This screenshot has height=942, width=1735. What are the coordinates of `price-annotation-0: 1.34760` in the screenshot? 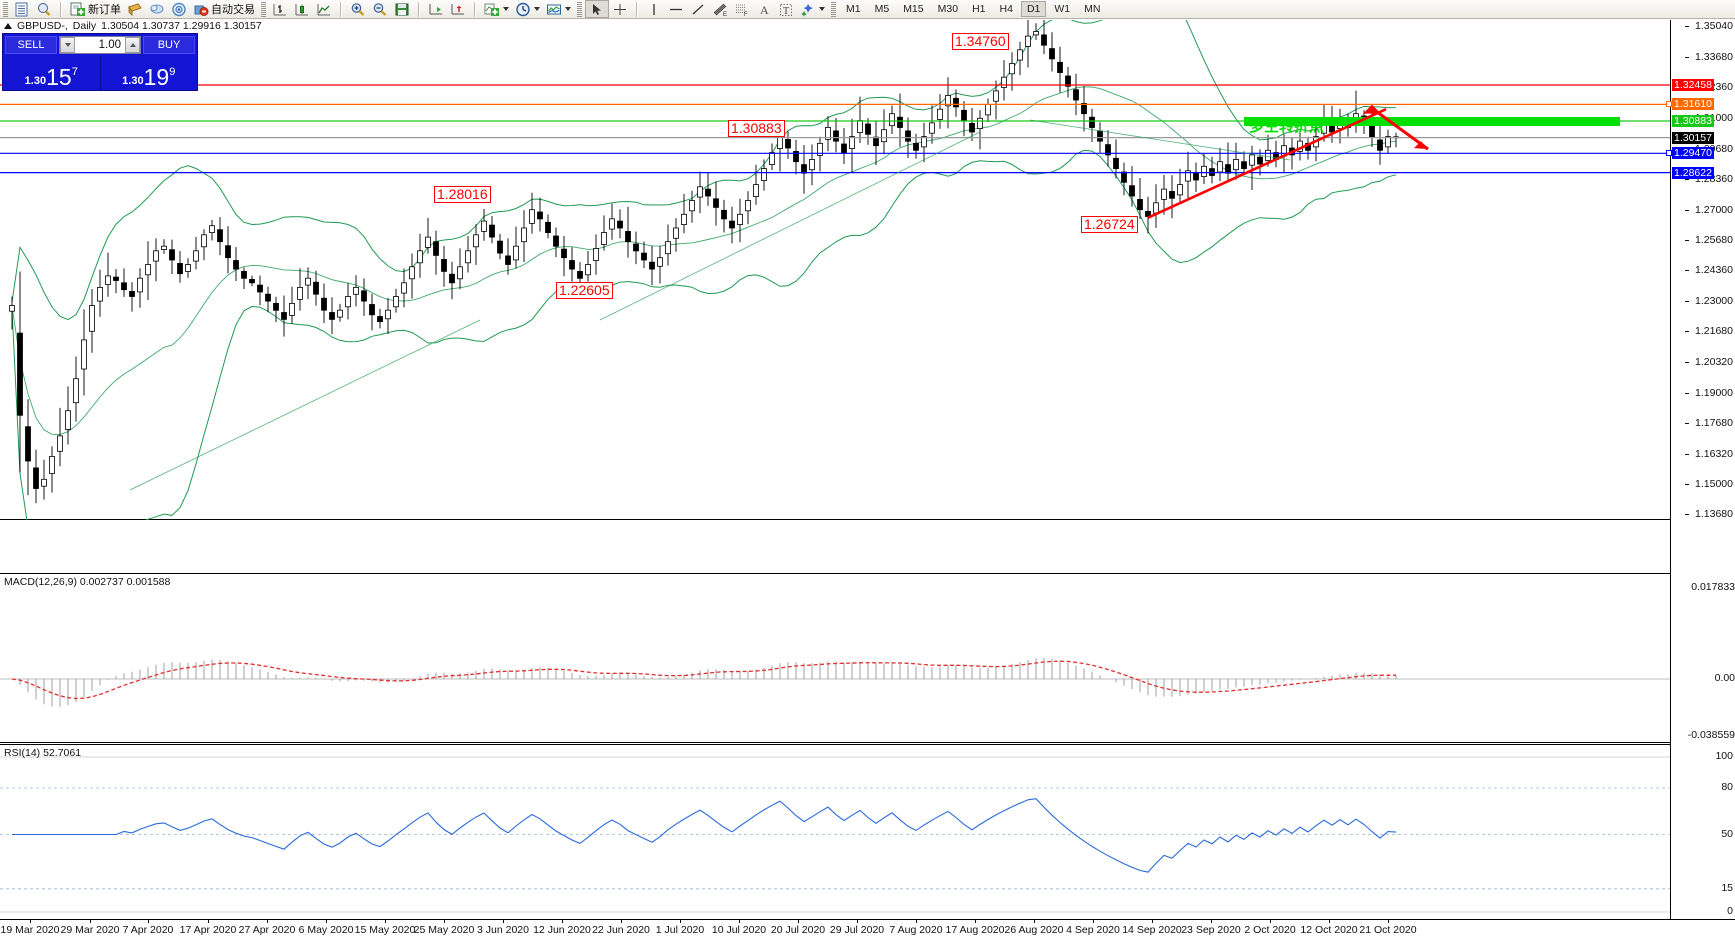 It's located at (980, 41).